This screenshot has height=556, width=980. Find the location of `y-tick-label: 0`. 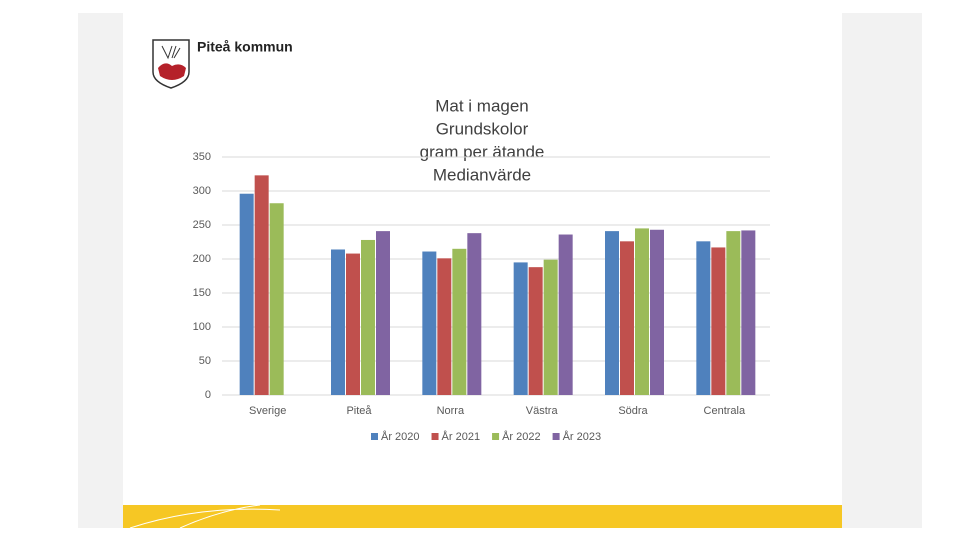

y-tick-label: 0 is located at coordinates (208, 395).